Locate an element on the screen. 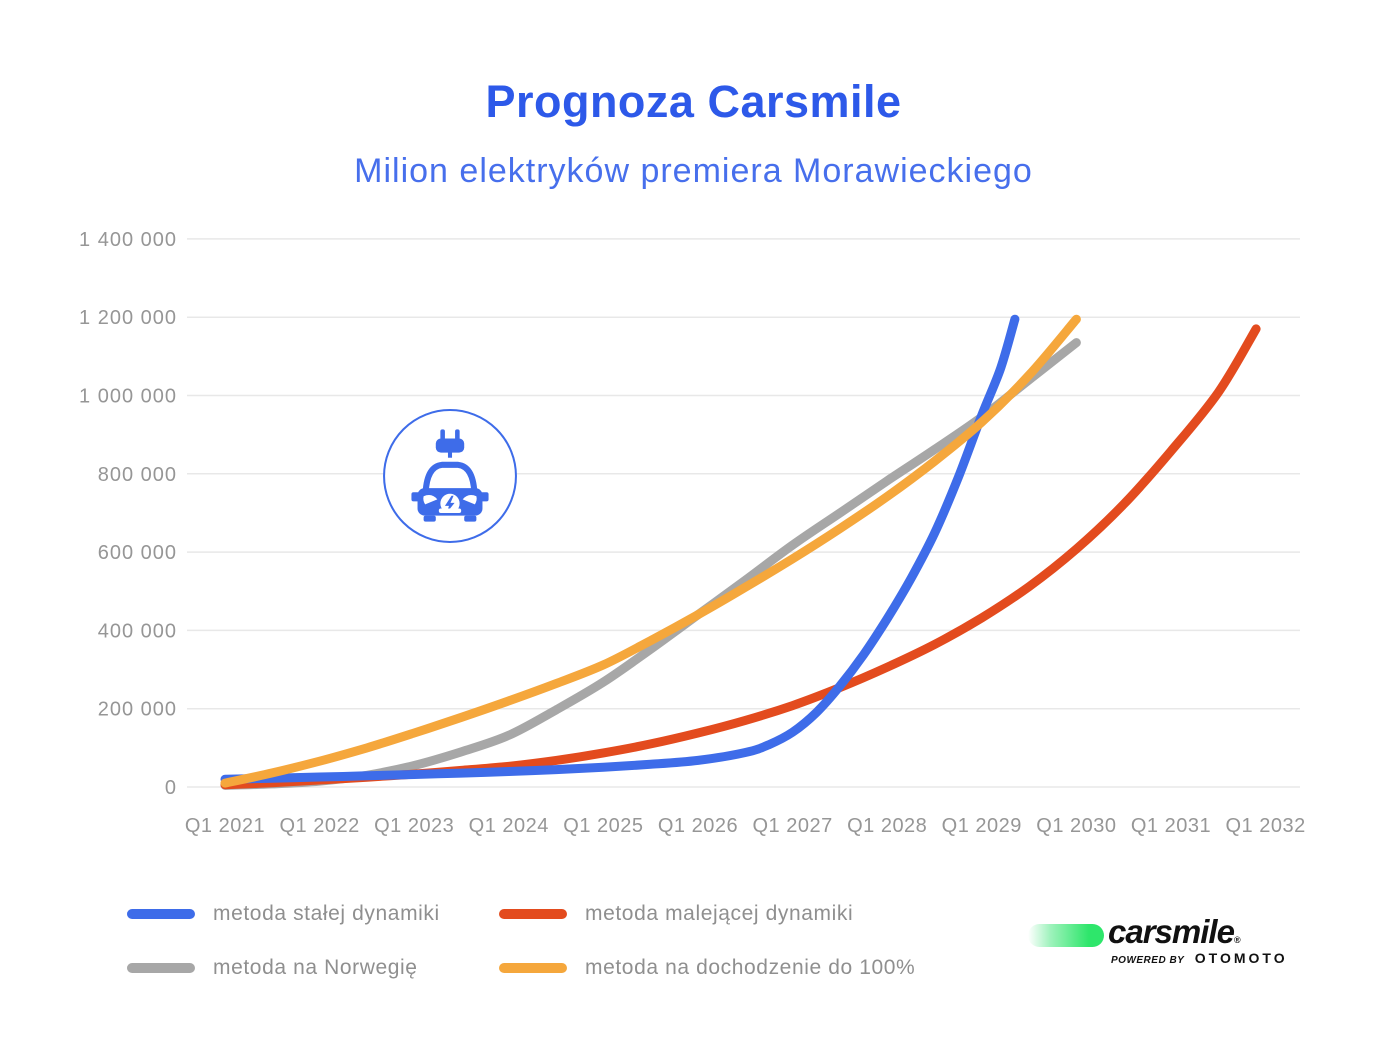 The width and height of the screenshot is (1387, 1040). page-subtitle: Milion elektryków premiera Morawieckiego is located at coordinates (693, 171).